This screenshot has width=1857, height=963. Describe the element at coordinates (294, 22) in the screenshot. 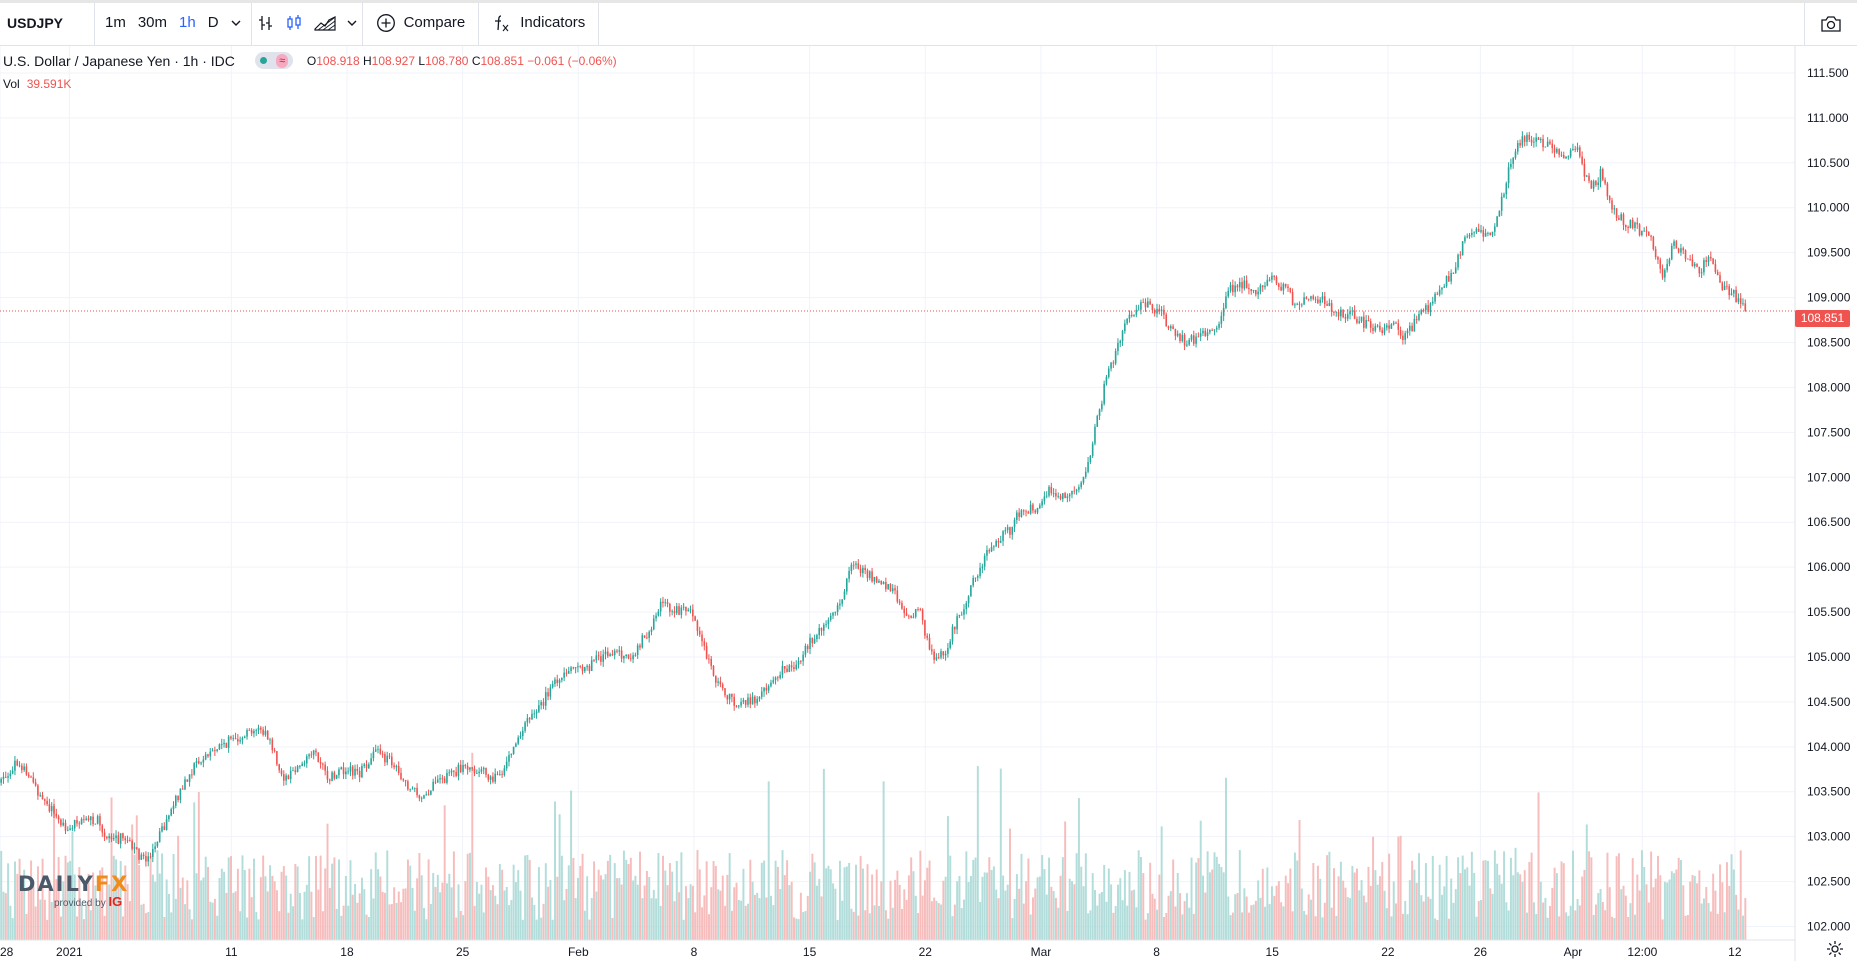

I see `candles-style-icon` at that location.